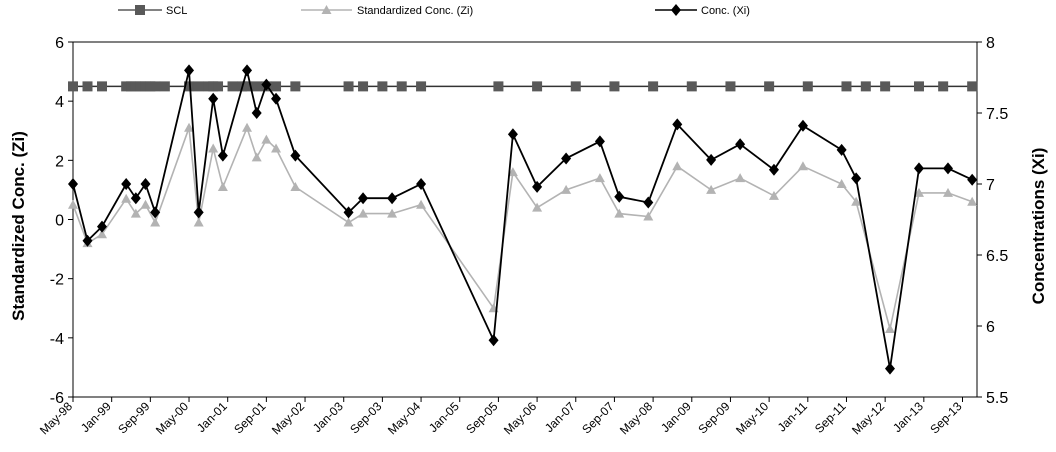 The image size is (1056, 452). I want to click on x-tick-label: Jan-03, so click(328, 417).